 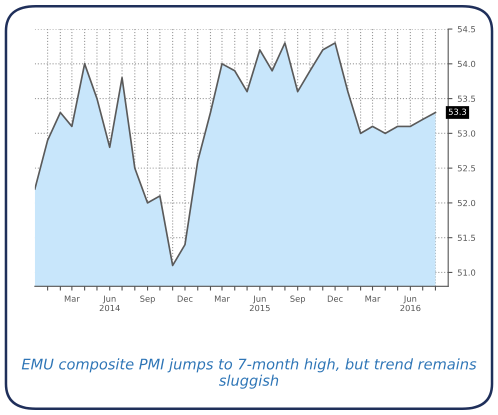 What do you see at coordinates (260, 304) in the screenshot?
I see `x-tick-label: Jun 2015` at bounding box center [260, 304].